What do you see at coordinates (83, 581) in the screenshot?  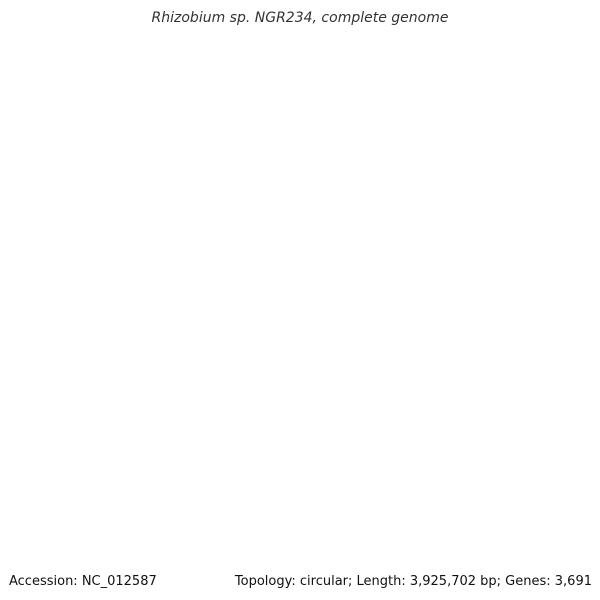 I see `accession-label: Accession: NC_012587` at bounding box center [83, 581].